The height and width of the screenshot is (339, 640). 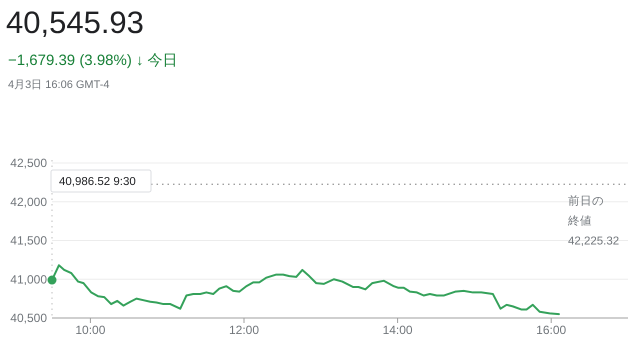 What do you see at coordinates (551, 330) in the screenshot?
I see `x-tick-label: 16:00` at bounding box center [551, 330].